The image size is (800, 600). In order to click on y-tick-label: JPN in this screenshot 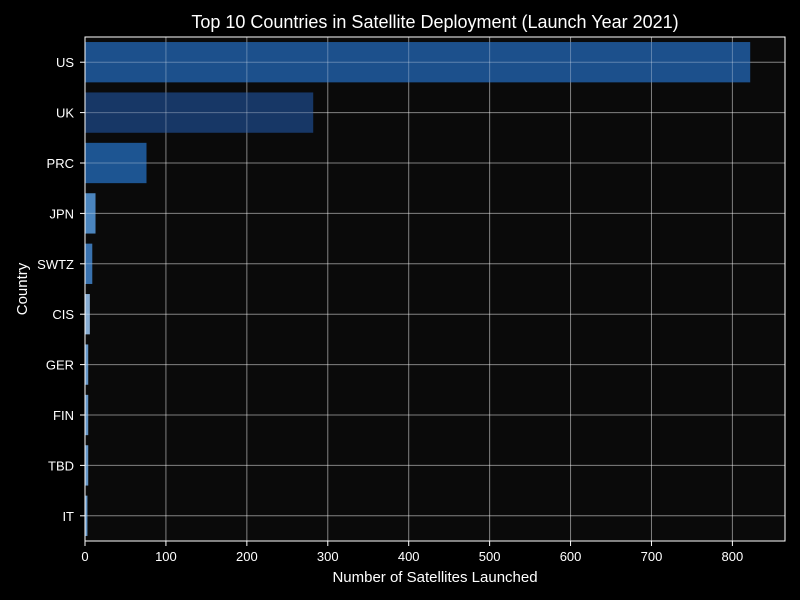, I will do `click(61, 213)`.